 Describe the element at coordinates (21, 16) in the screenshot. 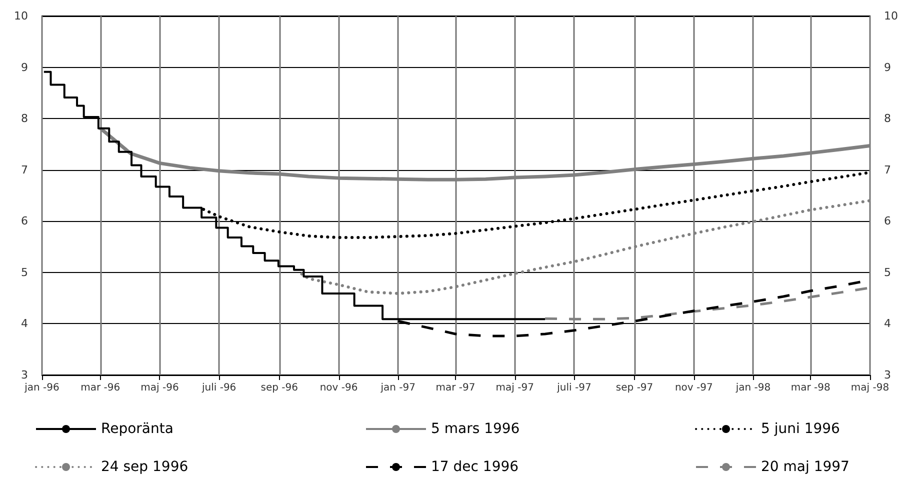

I see `y-tick-label: 10` at that location.